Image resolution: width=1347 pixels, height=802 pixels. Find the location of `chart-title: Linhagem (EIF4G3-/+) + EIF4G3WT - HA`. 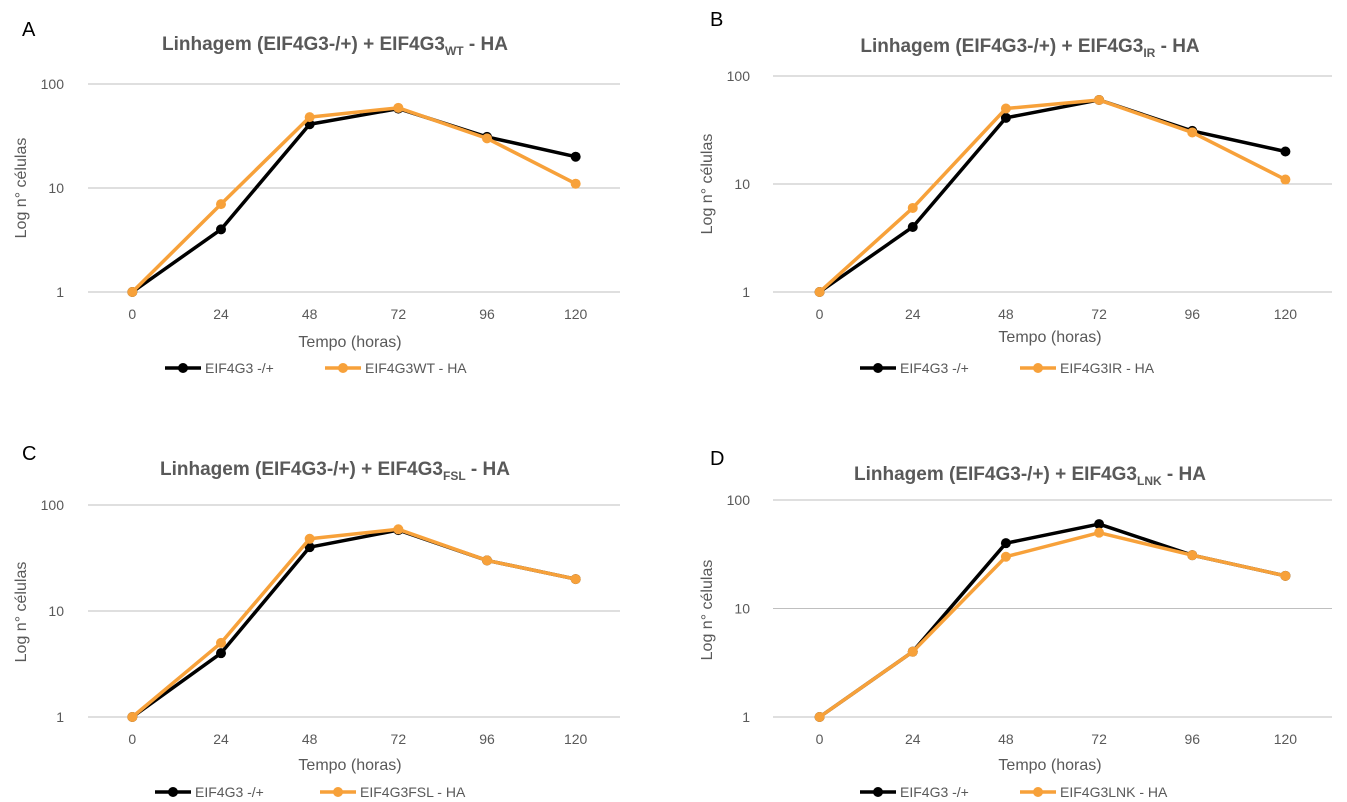

chart-title: Linhagem (EIF4G3-/+) + EIF4G3WT - HA is located at coordinates (335, 46).